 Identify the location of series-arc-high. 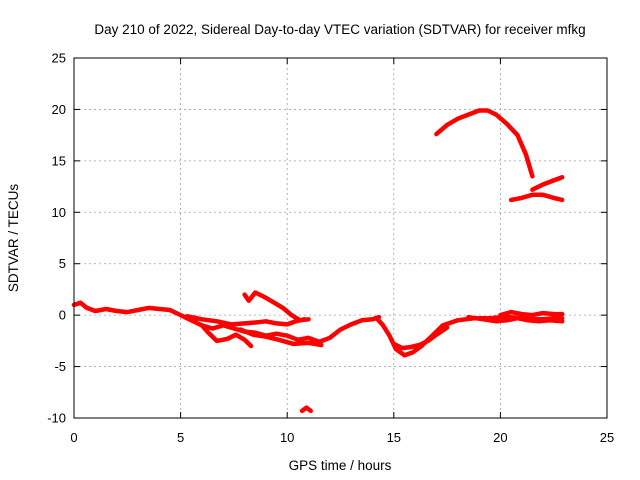
(484, 143).